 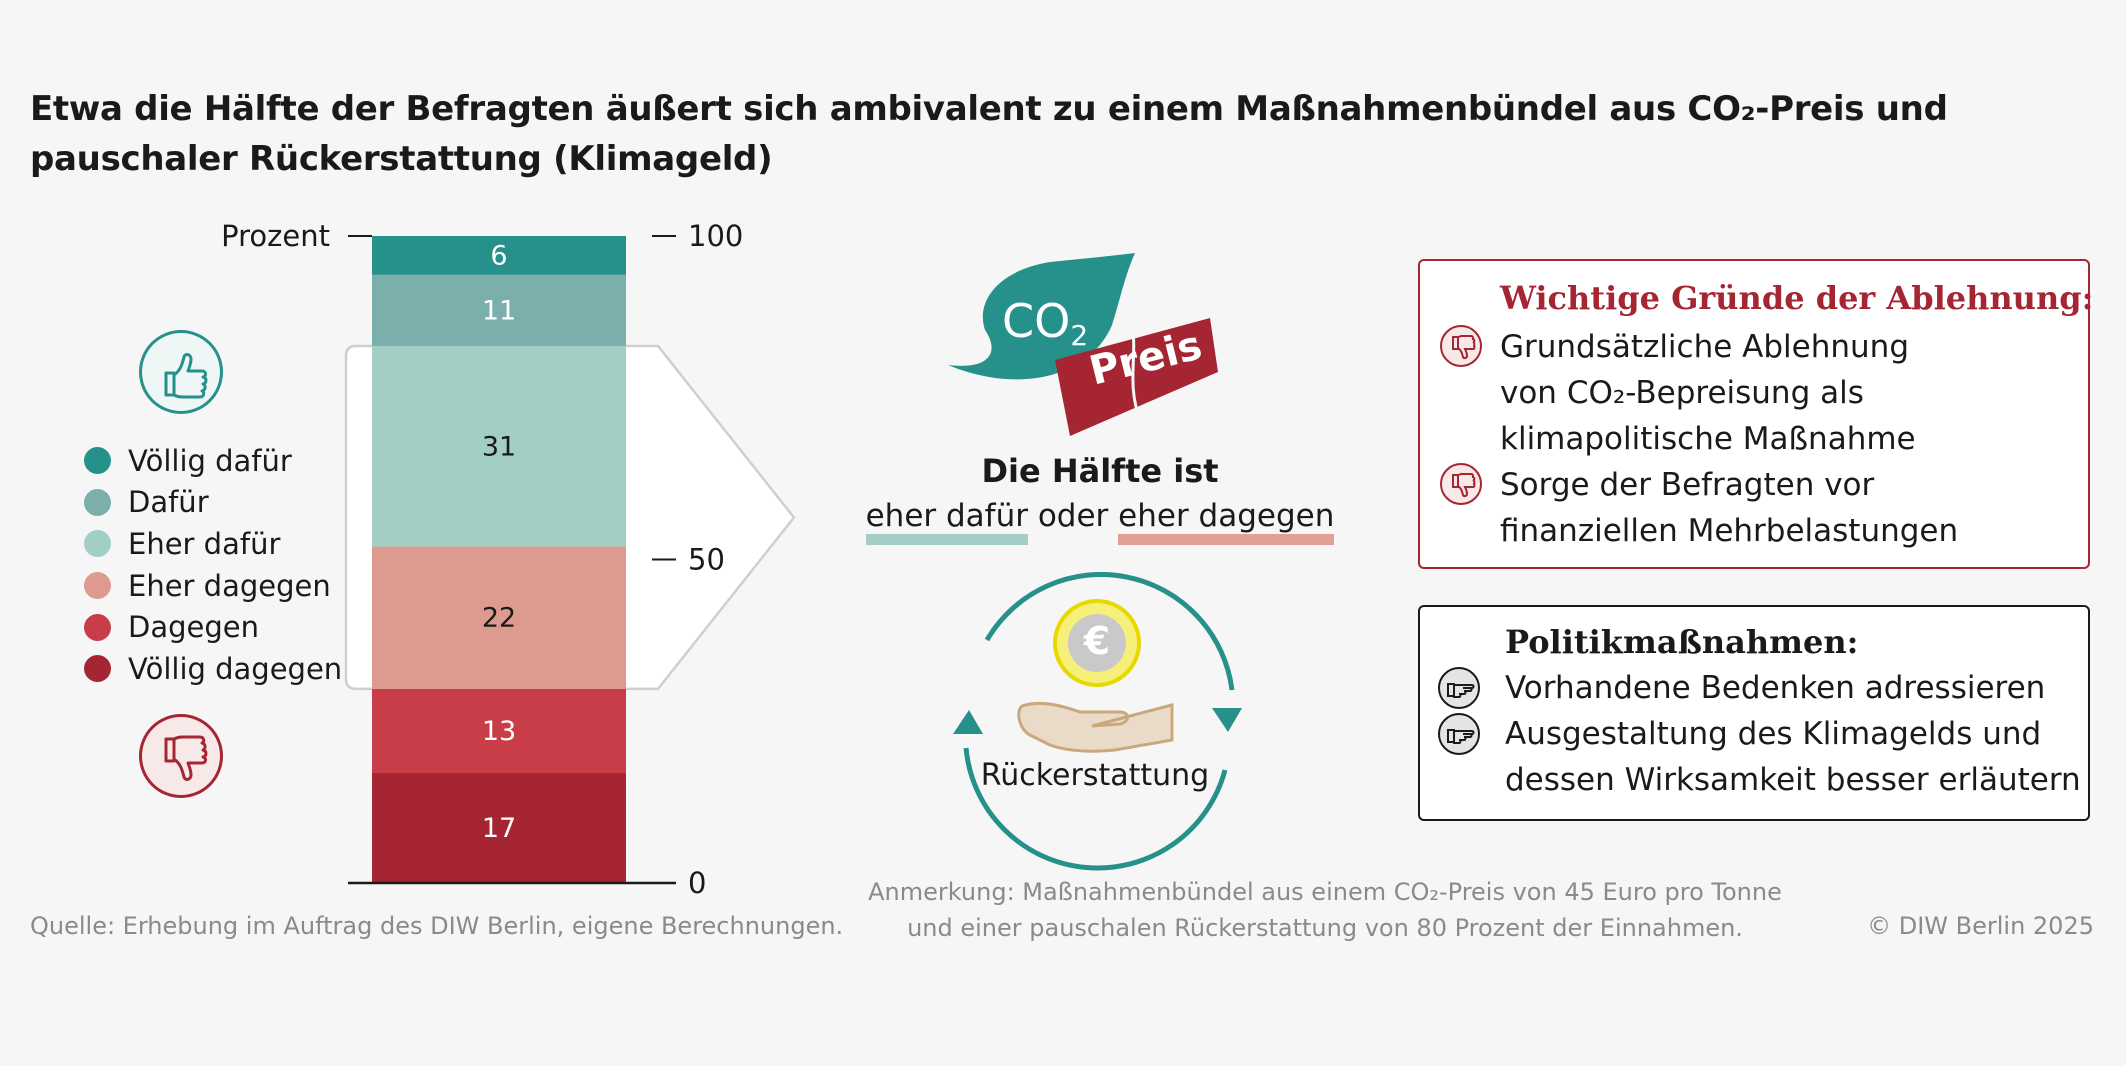 I want to click on copyright: © DIW Berlin 2025, so click(x=1980, y=926).